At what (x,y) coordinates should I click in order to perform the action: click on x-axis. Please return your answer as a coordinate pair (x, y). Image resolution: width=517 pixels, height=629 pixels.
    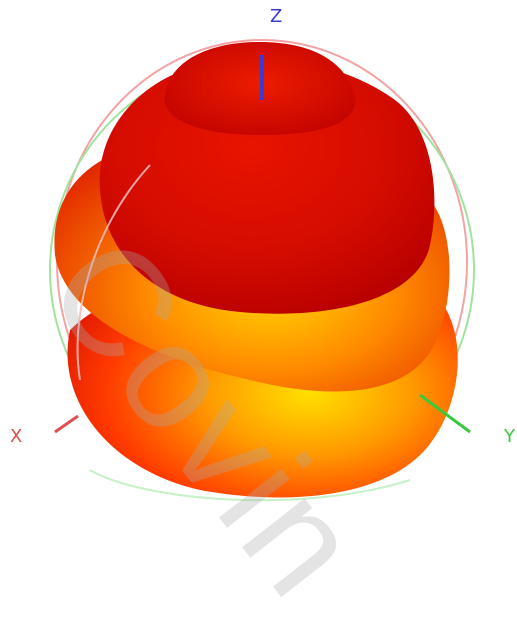
    Looking at the image, I should click on (66, 424).